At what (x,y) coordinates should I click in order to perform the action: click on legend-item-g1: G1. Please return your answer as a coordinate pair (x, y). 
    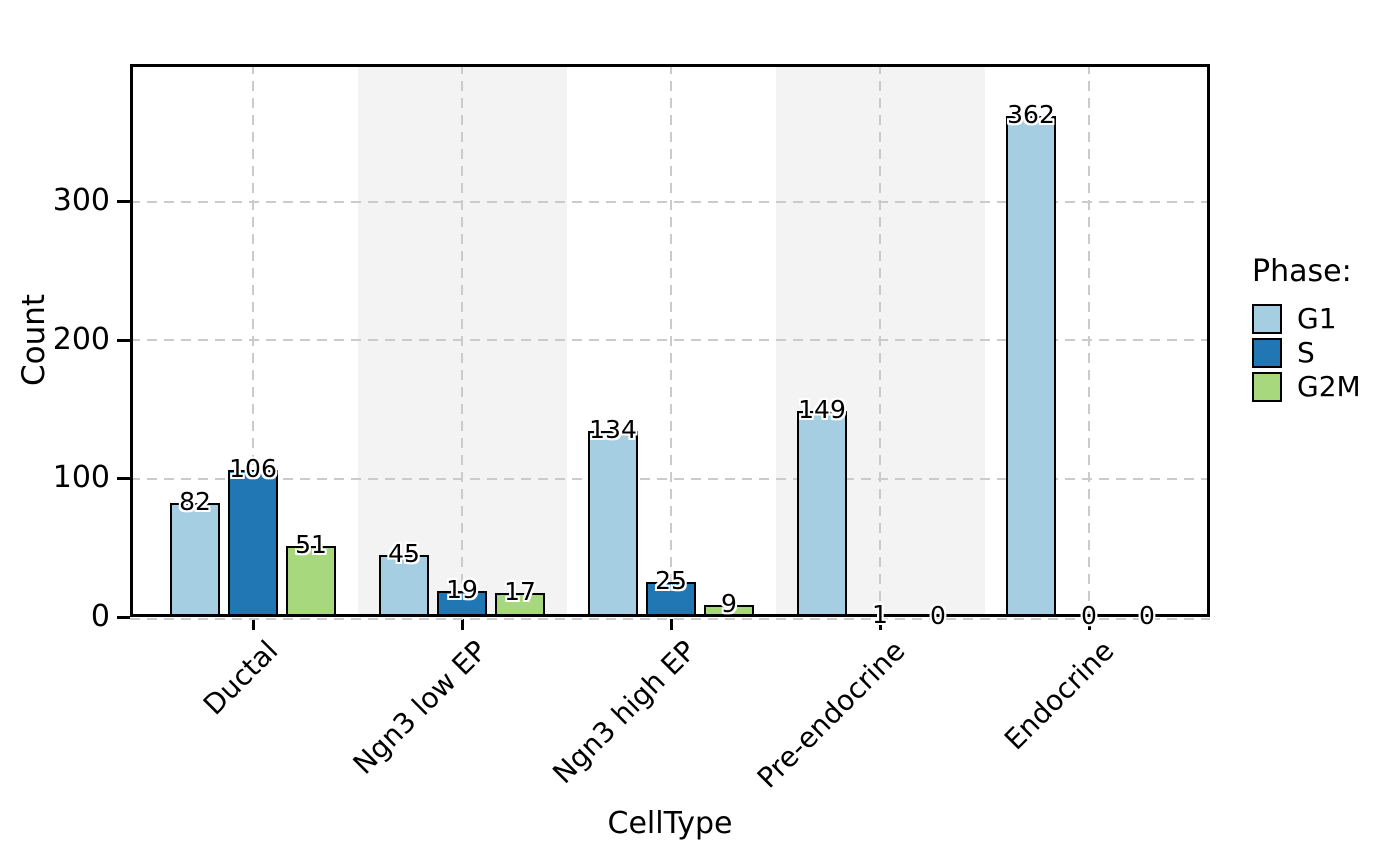
    Looking at the image, I should click on (1306, 319).